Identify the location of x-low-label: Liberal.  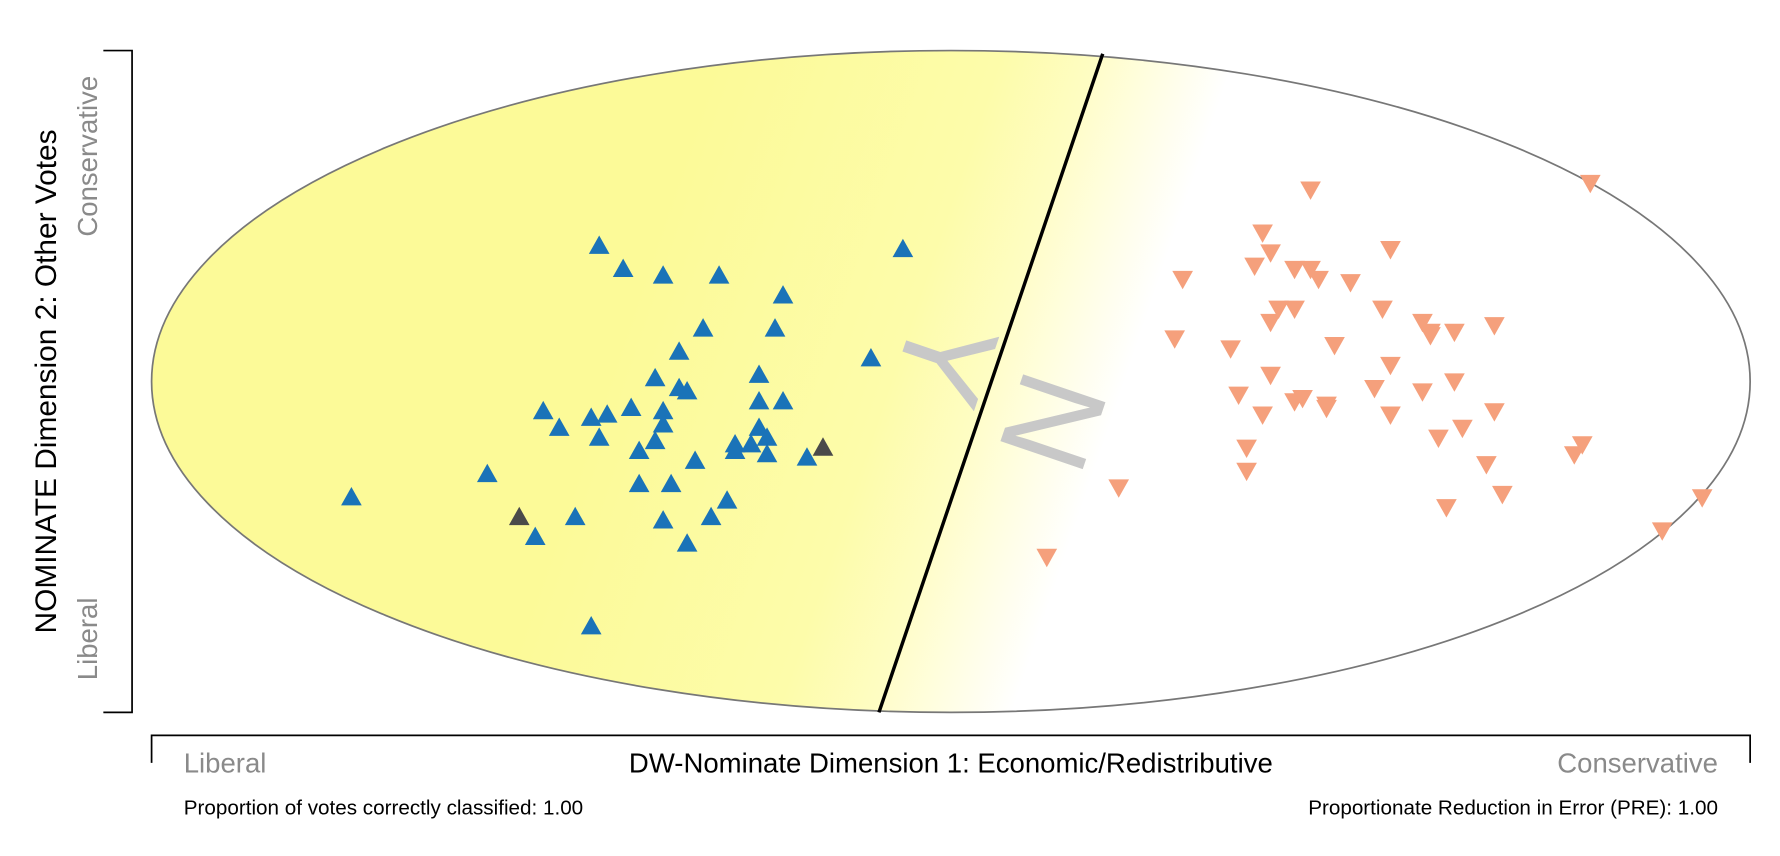
(225, 763).